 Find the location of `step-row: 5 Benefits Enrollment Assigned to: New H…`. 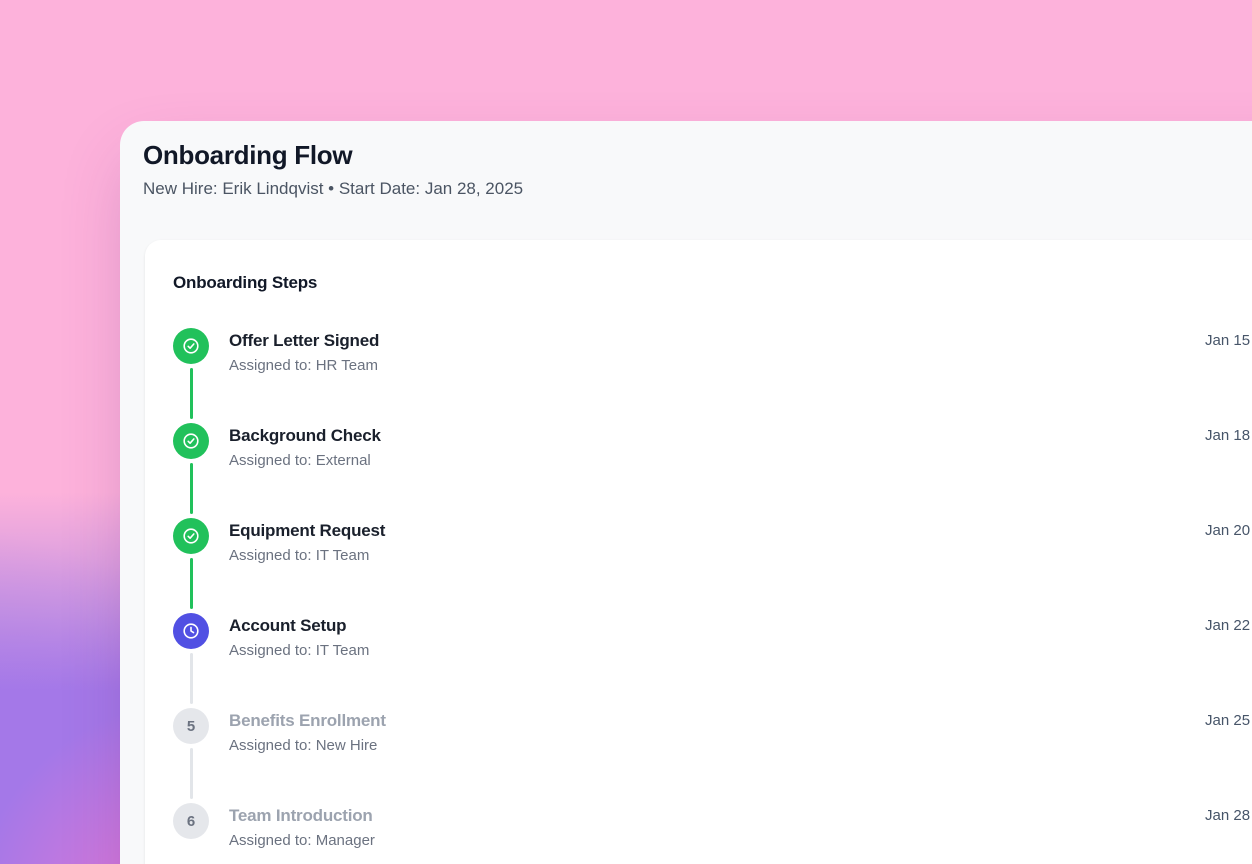

step-row: 5 Benefits Enrollment Assigned to: New H… is located at coordinates (712, 755).